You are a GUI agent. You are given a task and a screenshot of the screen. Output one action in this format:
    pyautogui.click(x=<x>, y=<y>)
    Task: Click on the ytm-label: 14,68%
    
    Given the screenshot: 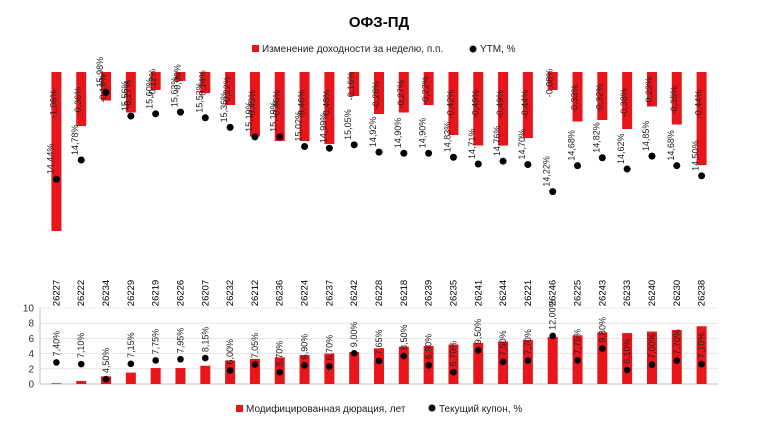 What is the action you would take?
    pyautogui.click(x=671, y=145)
    